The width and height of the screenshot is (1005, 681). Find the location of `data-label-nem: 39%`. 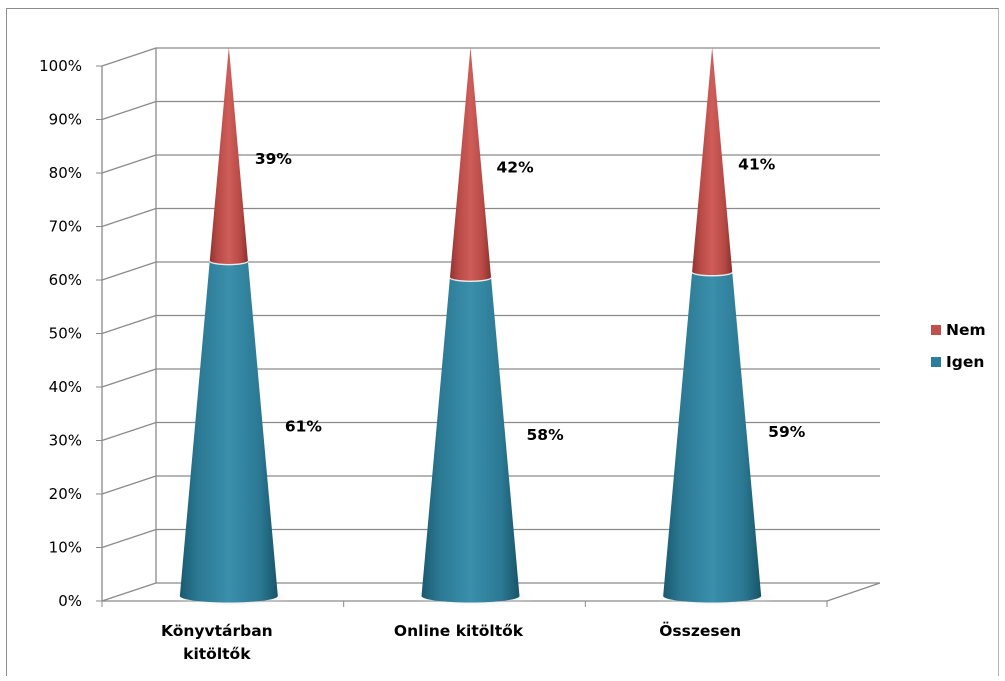

data-label-nem: 39% is located at coordinates (274, 159).